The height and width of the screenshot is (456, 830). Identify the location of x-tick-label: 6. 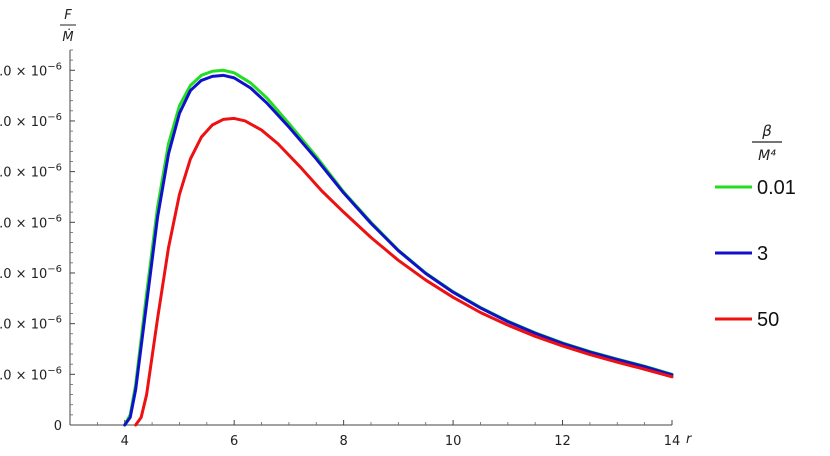
(234, 441).